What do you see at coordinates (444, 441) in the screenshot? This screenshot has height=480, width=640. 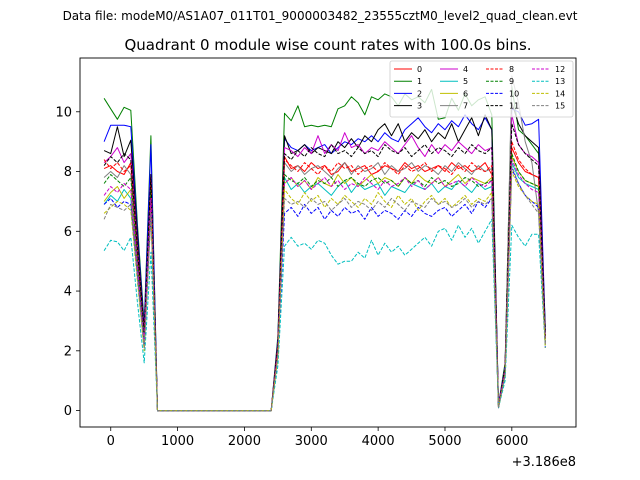 I see `x-tick-label: 5000` at bounding box center [444, 441].